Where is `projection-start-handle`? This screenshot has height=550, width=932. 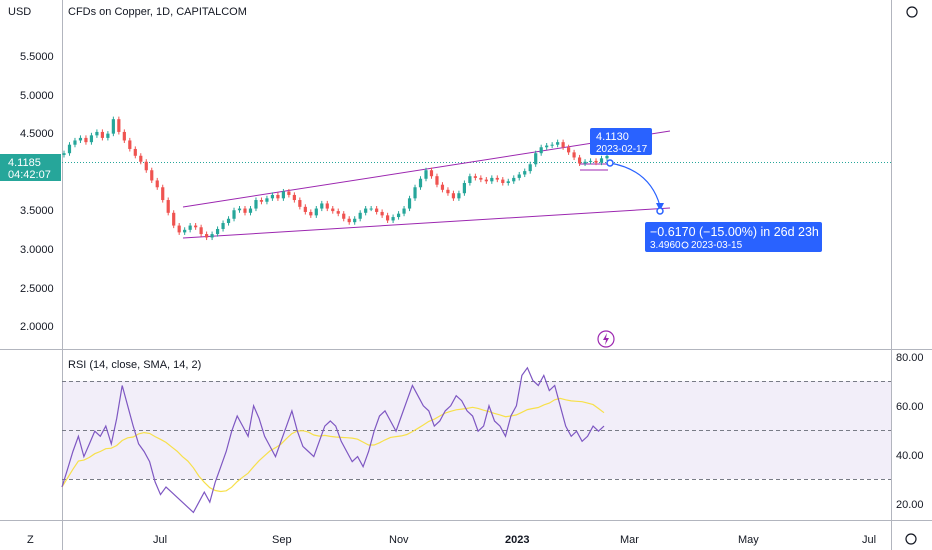 projection-start-handle is located at coordinates (610, 163).